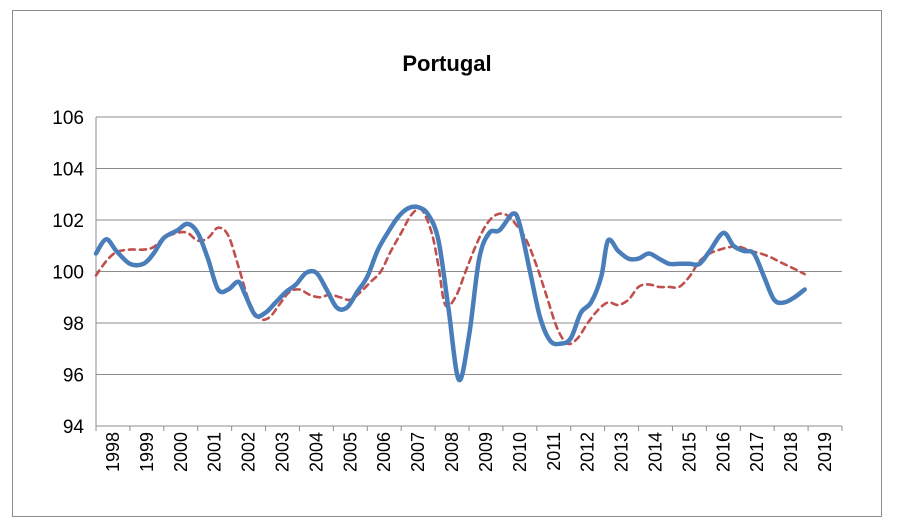  I want to click on y-tick-label: 100, so click(68, 273).